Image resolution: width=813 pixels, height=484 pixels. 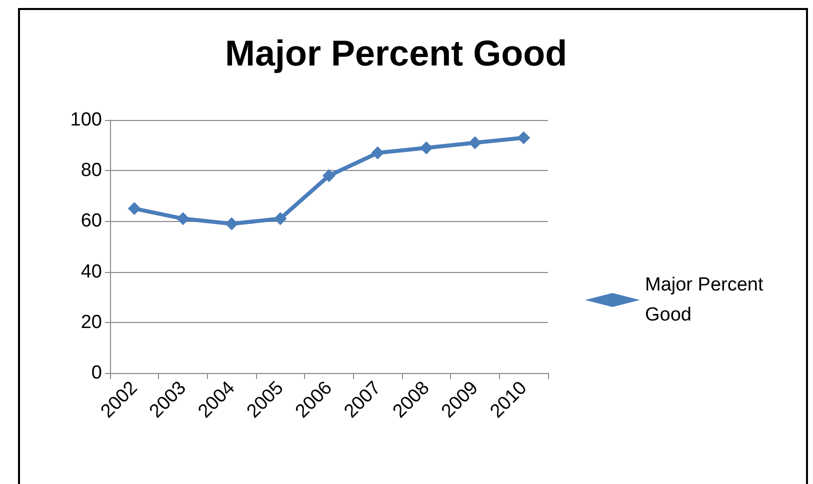 I want to click on y-tick-label: 100, so click(x=86, y=120).